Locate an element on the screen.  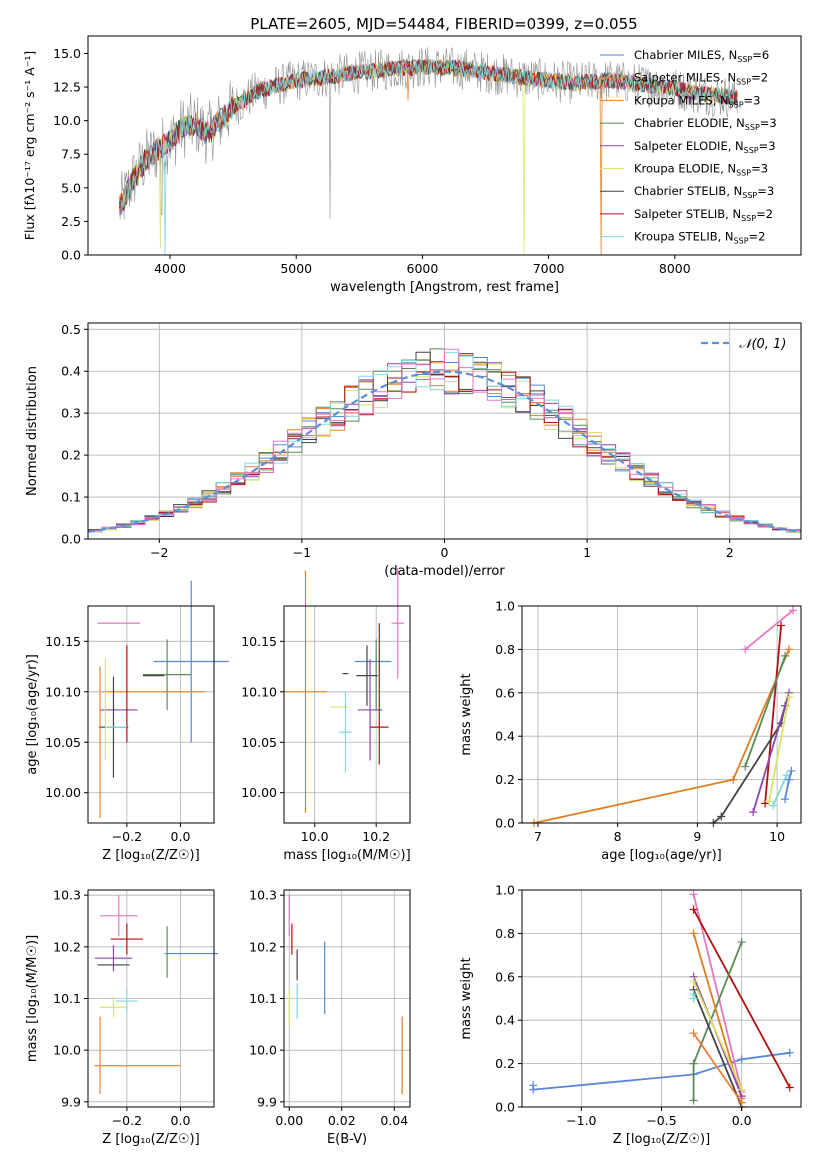
x-tick-label: 0 is located at coordinates (445, 552).